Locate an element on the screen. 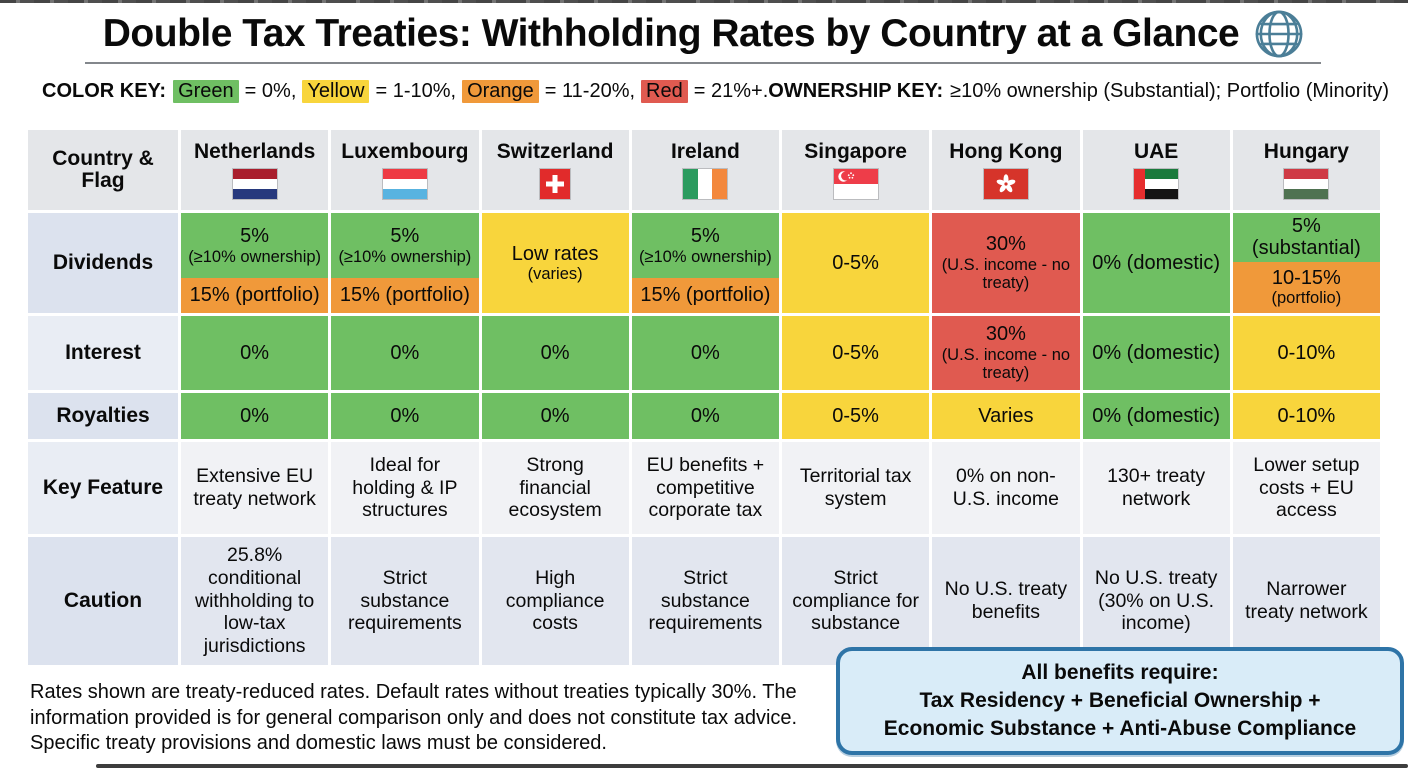  text-cell-key-feature-singapore: Territorial tax system is located at coordinates (856, 488).